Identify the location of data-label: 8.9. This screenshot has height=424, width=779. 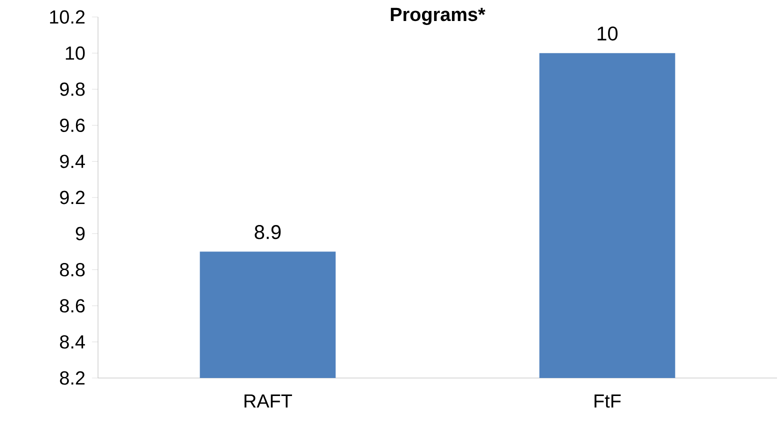
(267, 232).